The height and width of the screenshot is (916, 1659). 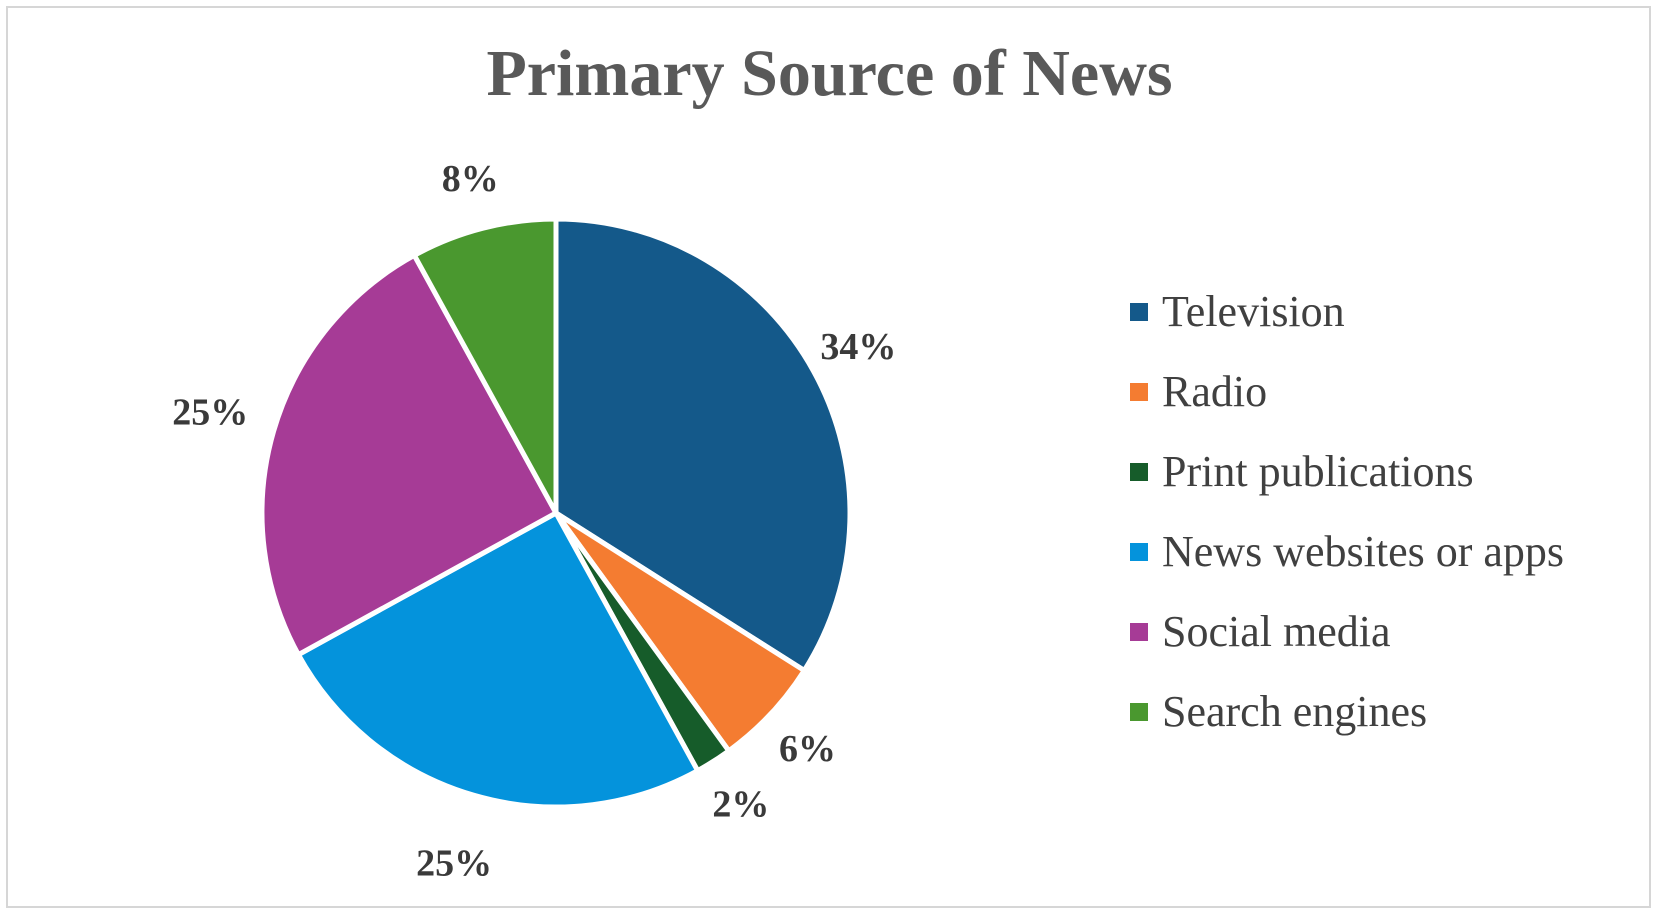 What do you see at coordinates (1363, 551) in the screenshot?
I see `legend-label-news-websites-or-apps: News websites or apps` at bounding box center [1363, 551].